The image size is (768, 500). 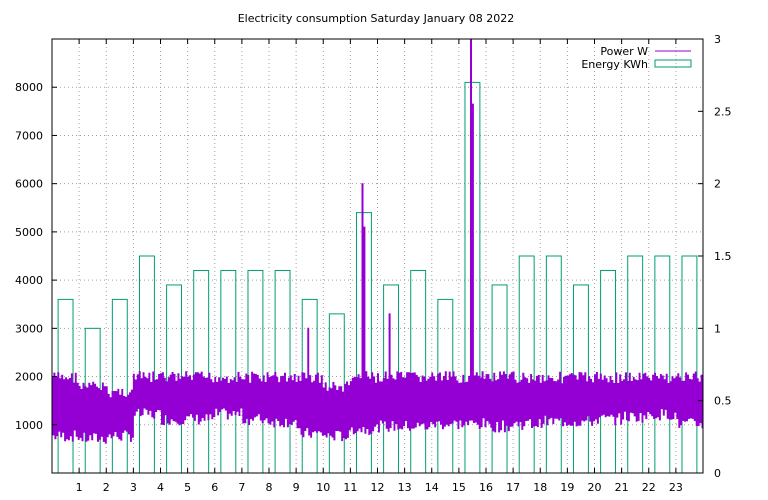 What do you see at coordinates (624, 51) in the screenshot?
I see `legend-label-power: Power W` at bounding box center [624, 51].